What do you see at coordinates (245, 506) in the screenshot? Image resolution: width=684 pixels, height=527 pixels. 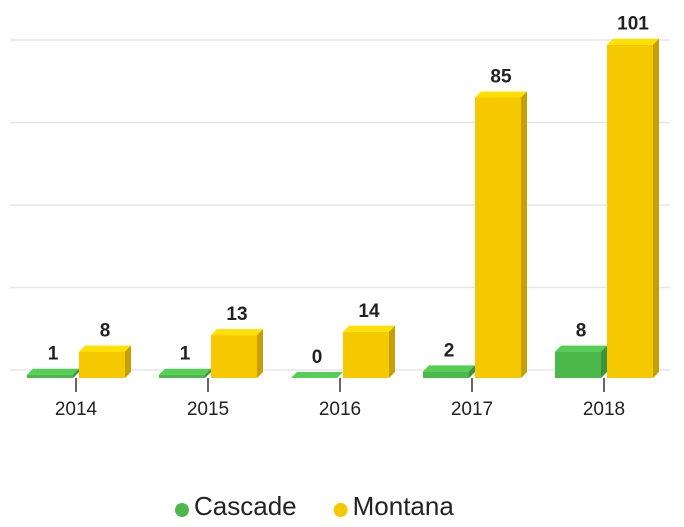 I see `legend-label: Cascade` at bounding box center [245, 506].